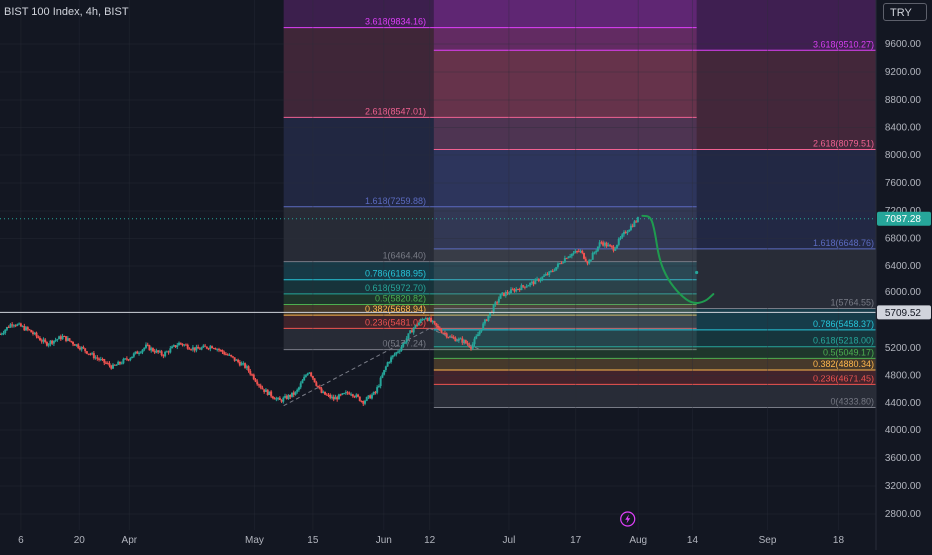 Image resolution: width=932 pixels, height=555 pixels. Describe the element at coordinates (843, 144) in the screenshot. I see `fib-right-level-label-1: 2.618(8079.51)` at that location.